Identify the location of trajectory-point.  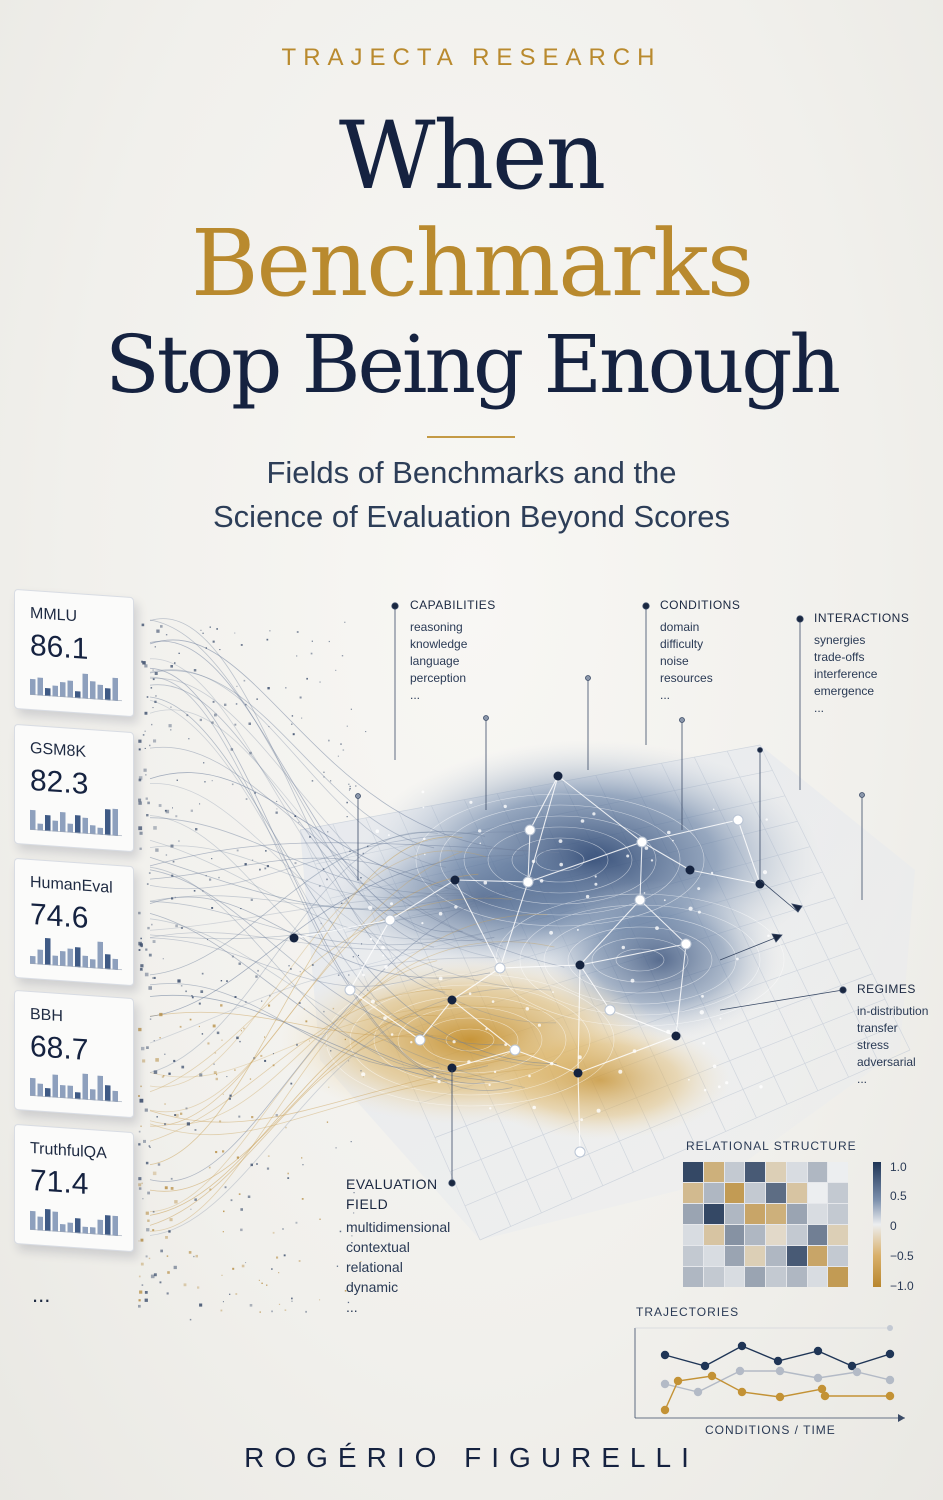
(778, 1361).